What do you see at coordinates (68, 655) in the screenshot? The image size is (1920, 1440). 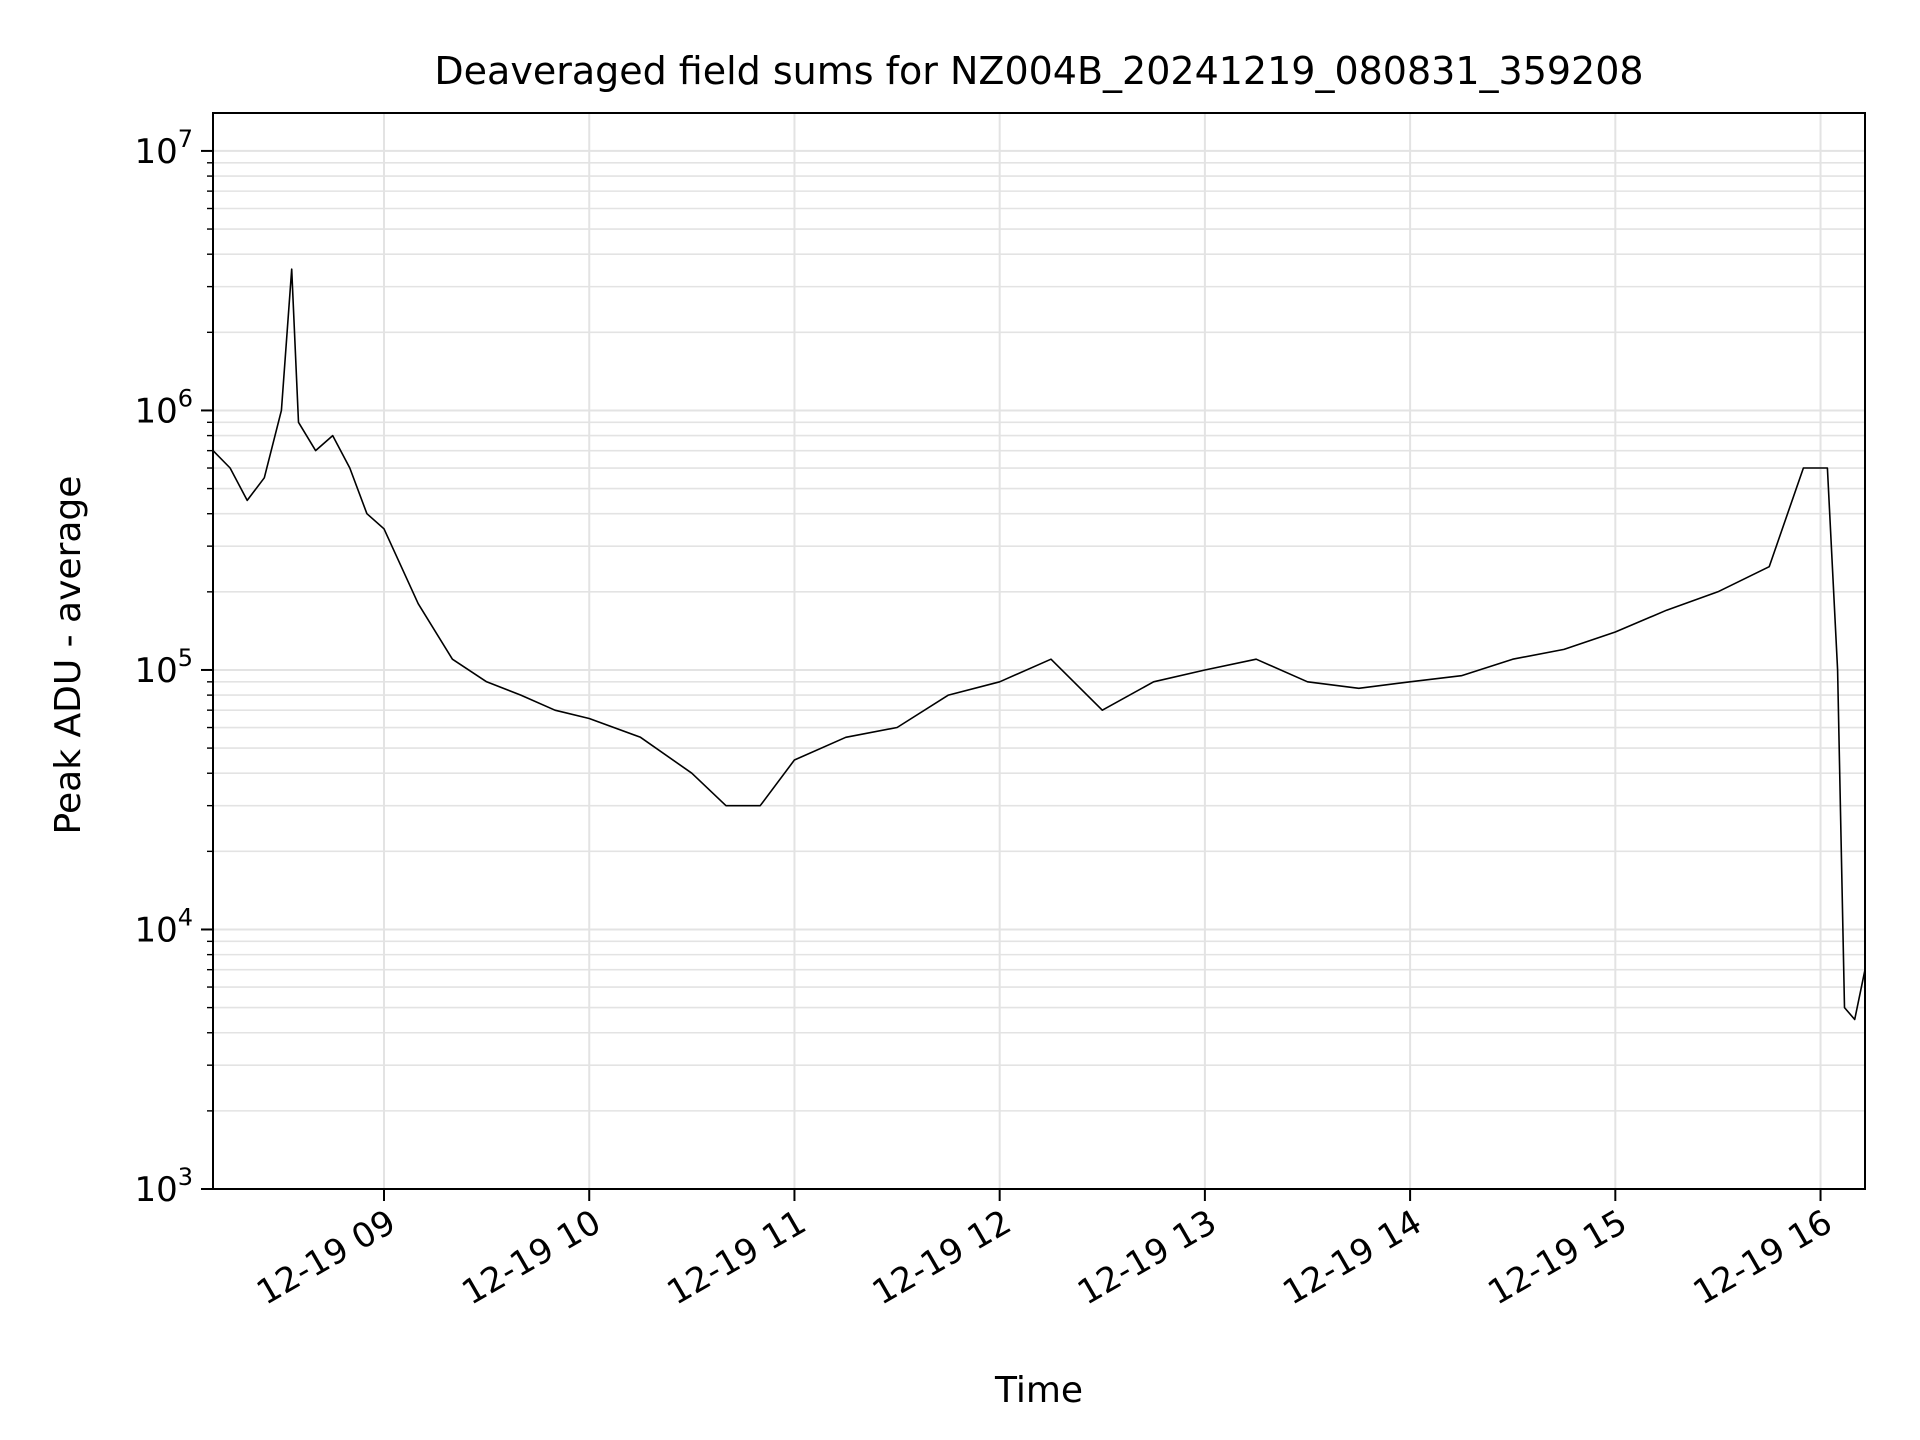 I see `y-axis-label: Peak ADU - average` at bounding box center [68, 655].